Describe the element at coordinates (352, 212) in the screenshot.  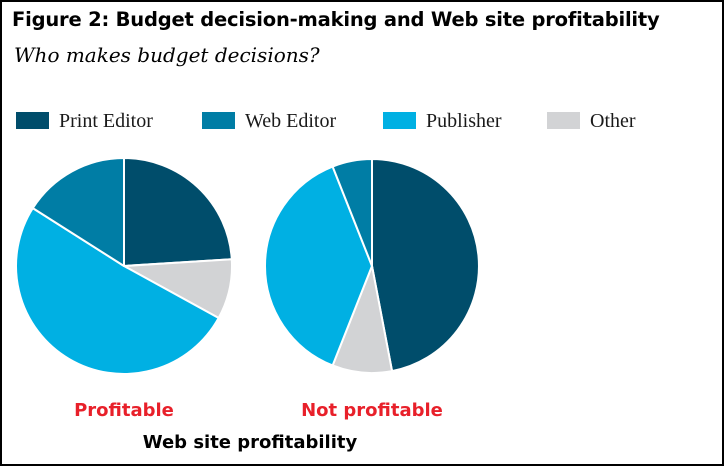
I see `pie-slice-not-profitable-web-editor` at that location.